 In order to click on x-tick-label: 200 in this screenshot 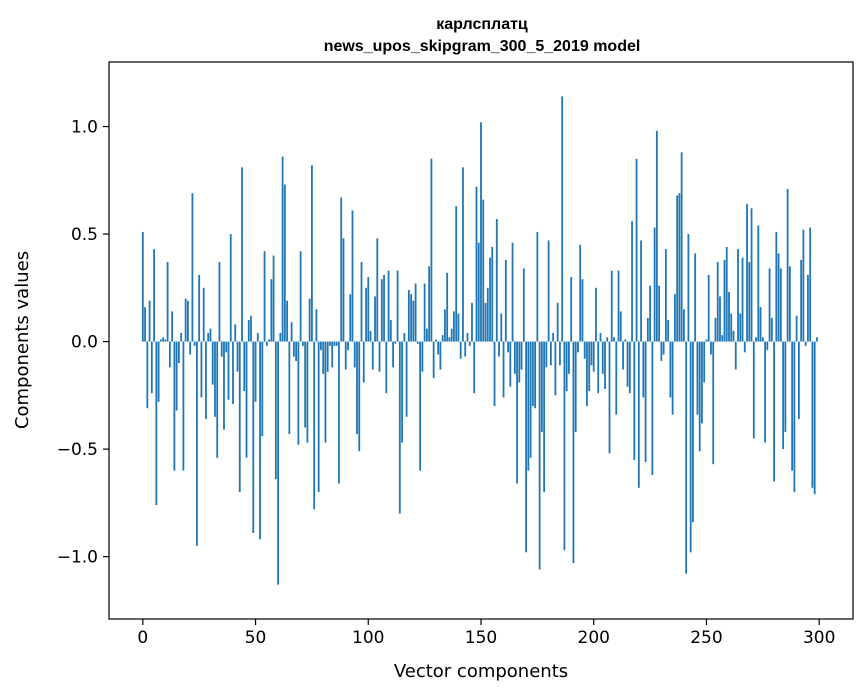, I will do `click(594, 638)`.